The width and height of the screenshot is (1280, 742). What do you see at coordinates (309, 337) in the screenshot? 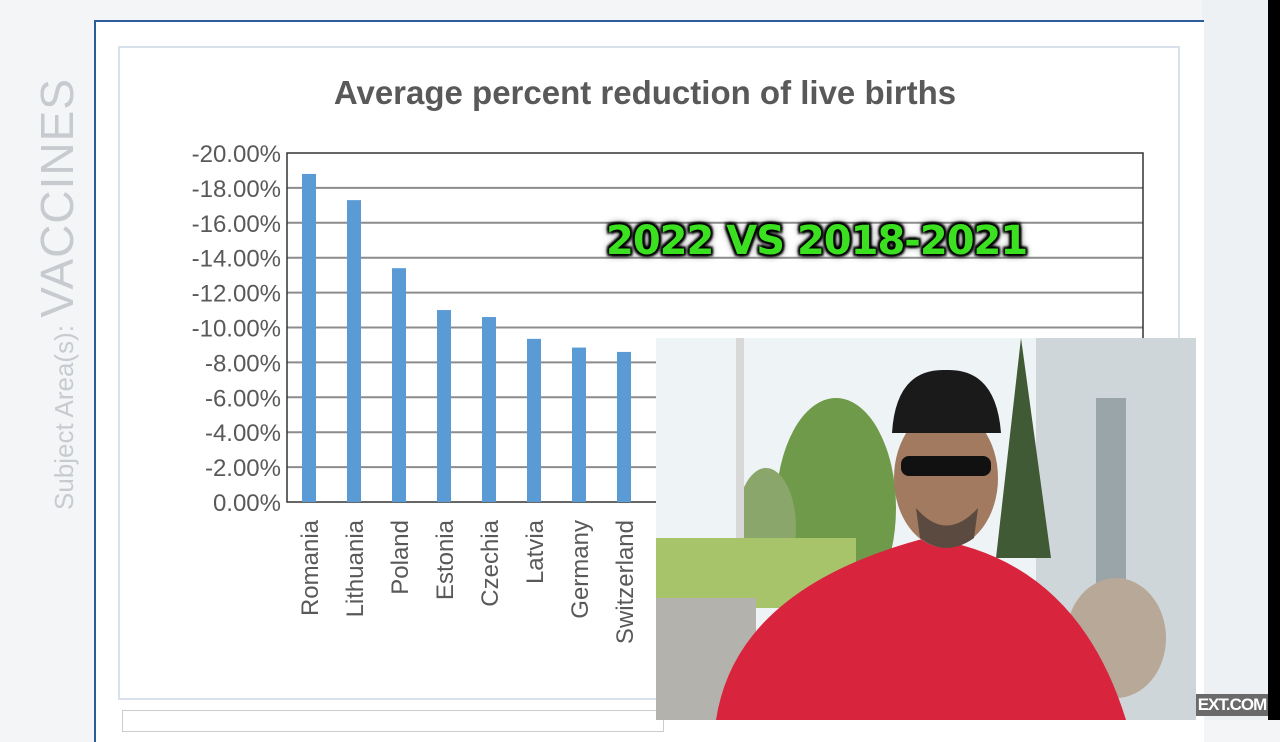
I see `bar-romania` at bounding box center [309, 337].